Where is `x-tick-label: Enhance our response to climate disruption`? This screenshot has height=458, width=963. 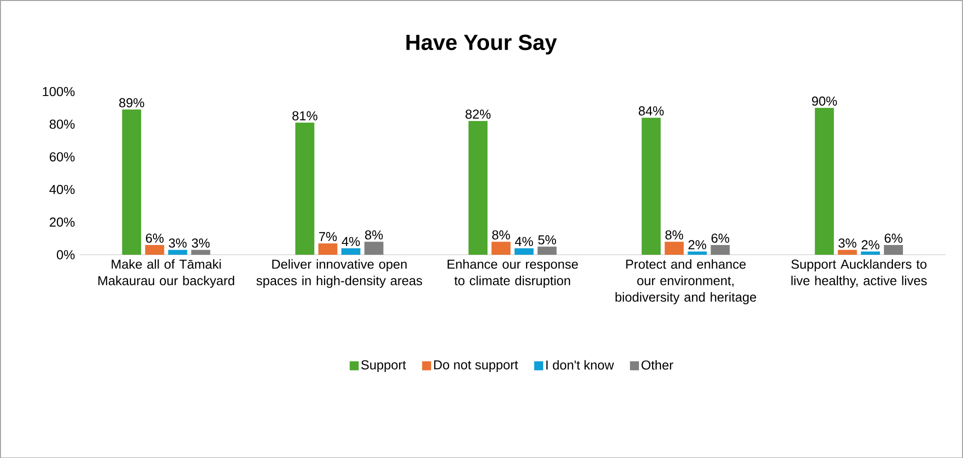
x-tick-label: Enhance our response to climate disruption is located at coordinates (513, 273).